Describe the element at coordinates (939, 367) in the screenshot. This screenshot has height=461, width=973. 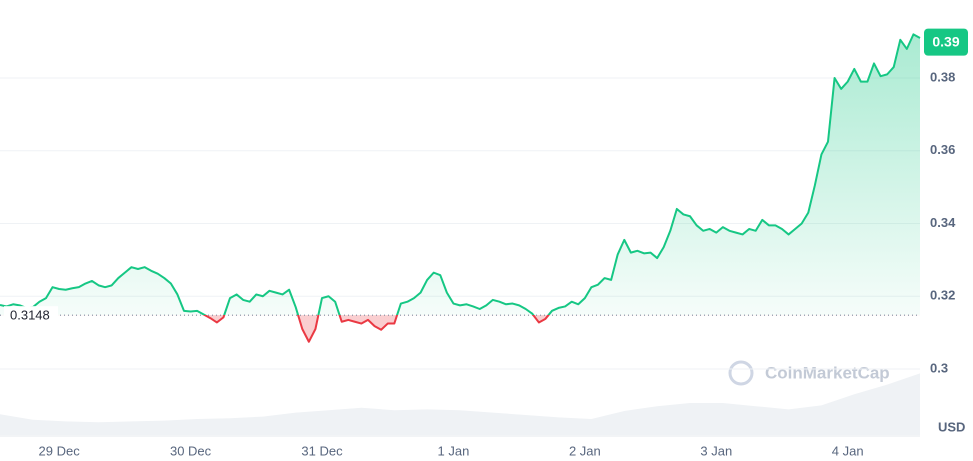
I see `y-tick-label: 0.3` at that location.